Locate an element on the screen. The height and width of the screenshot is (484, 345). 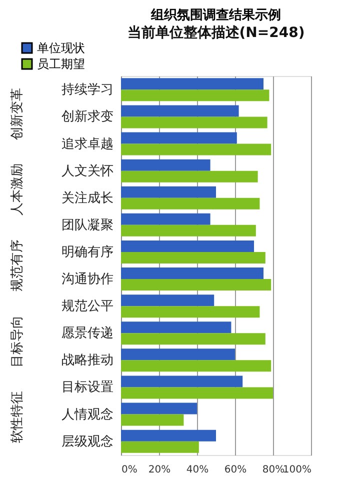
legend-label: 单位现状 is located at coordinates (61, 48).